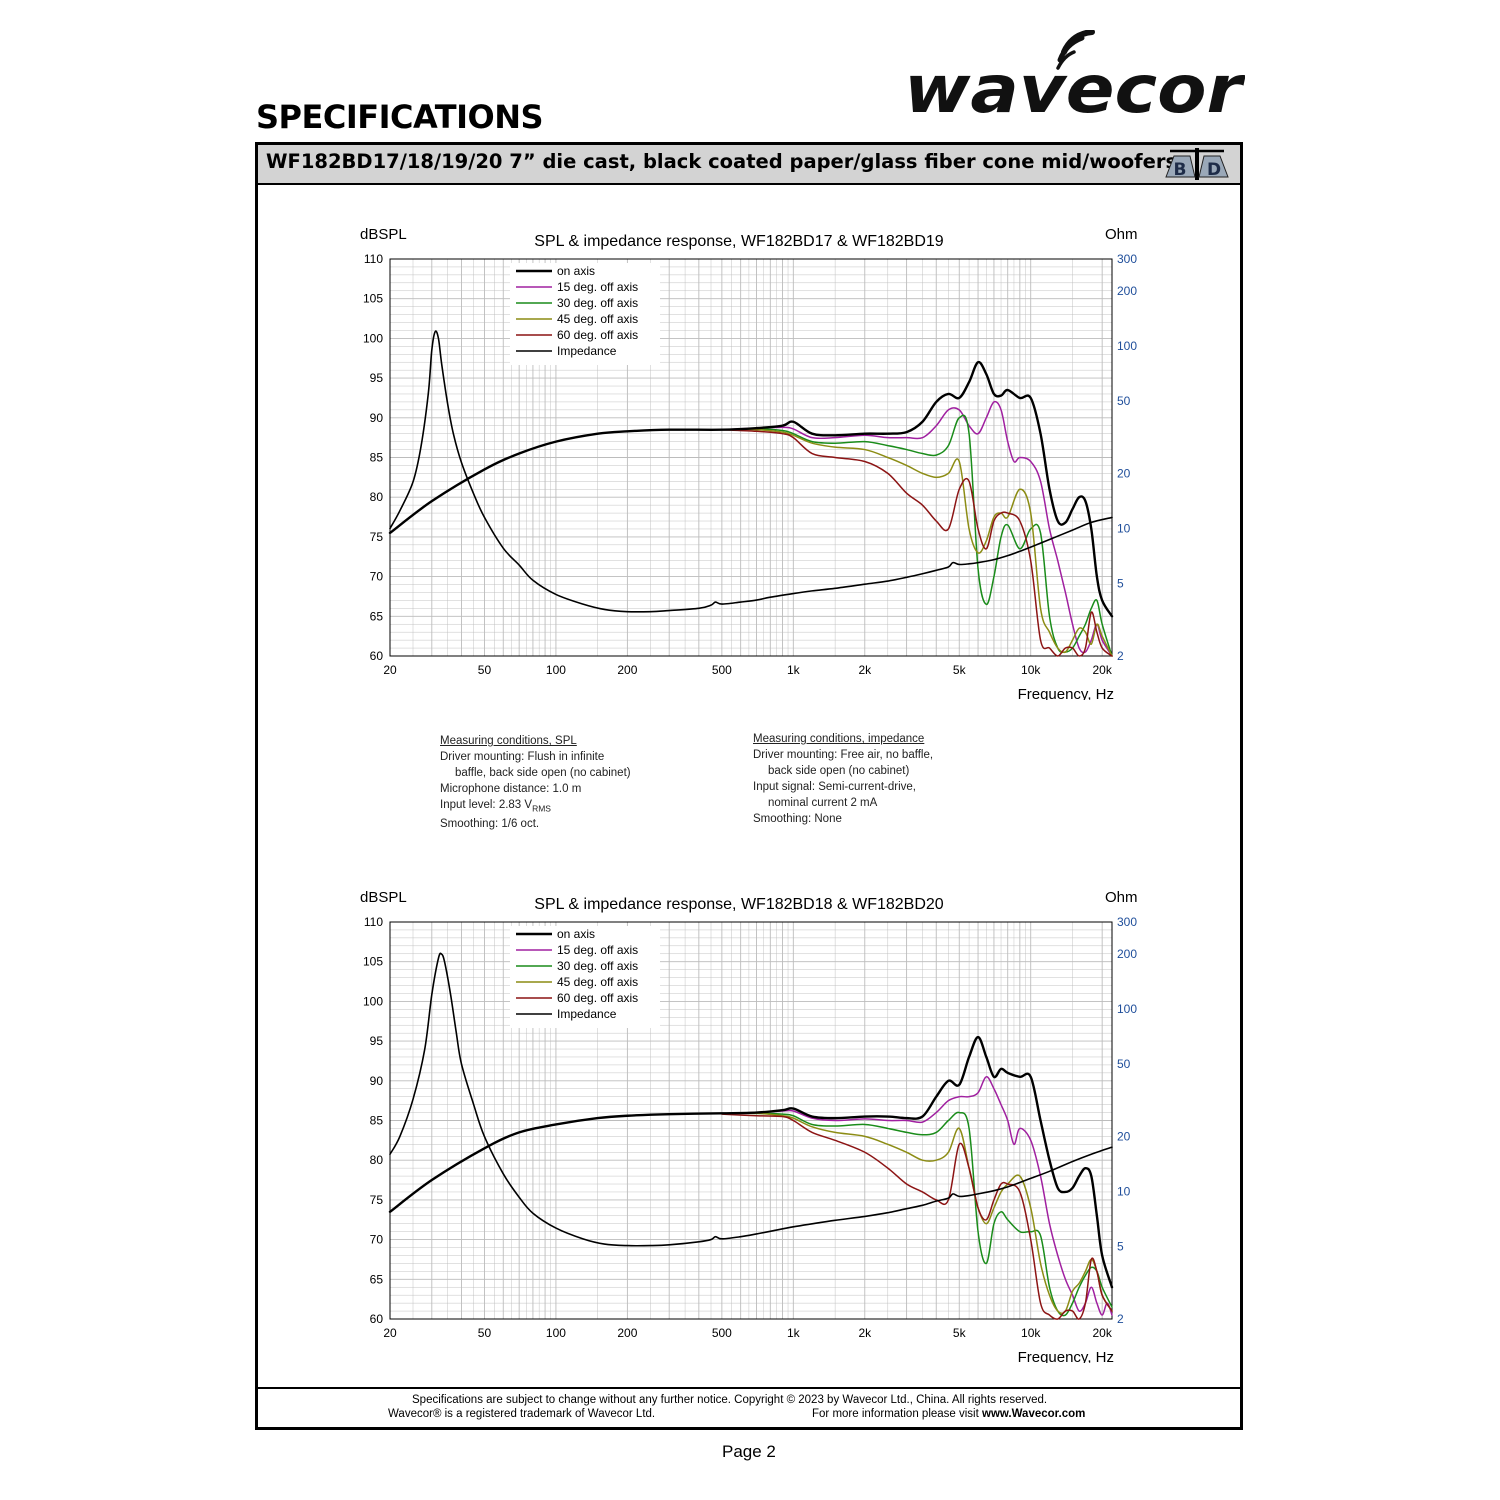  What do you see at coordinates (543, 773) in the screenshot?
I see `spl-mount-line-2: baffle, back side open (no cabinet)` at bounding box center [543, 773].